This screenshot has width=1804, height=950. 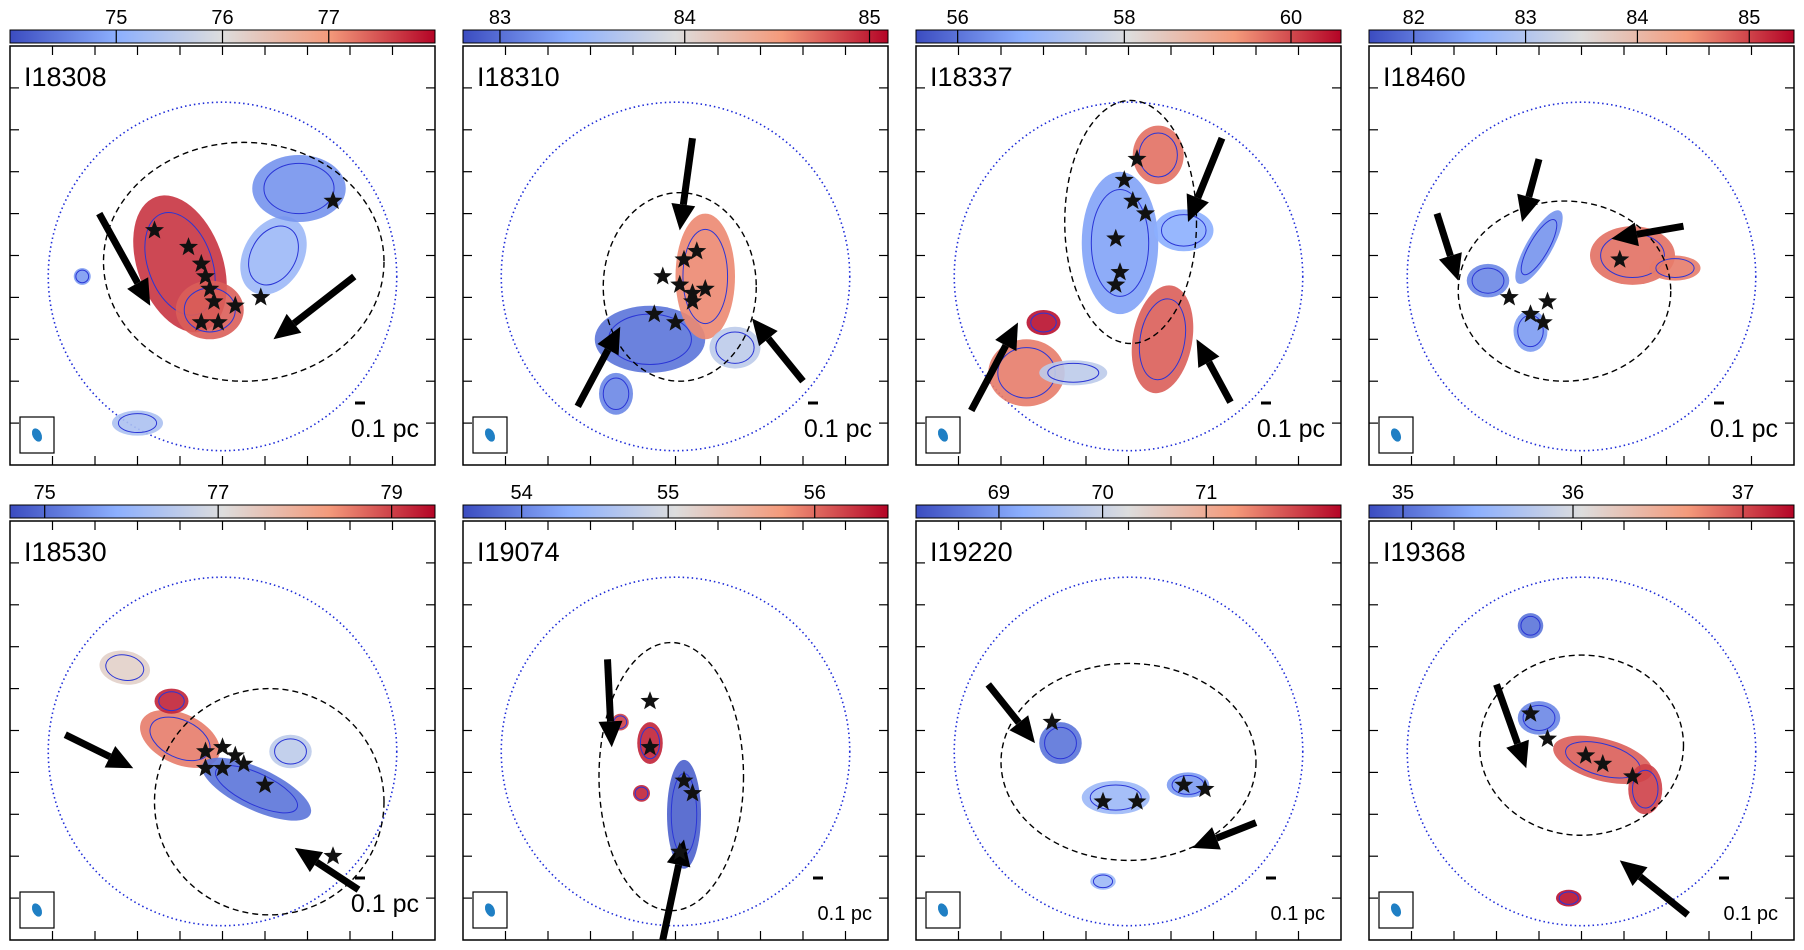 I want to click on colorbar-tick-label: 56, so click(x=815, y=493).